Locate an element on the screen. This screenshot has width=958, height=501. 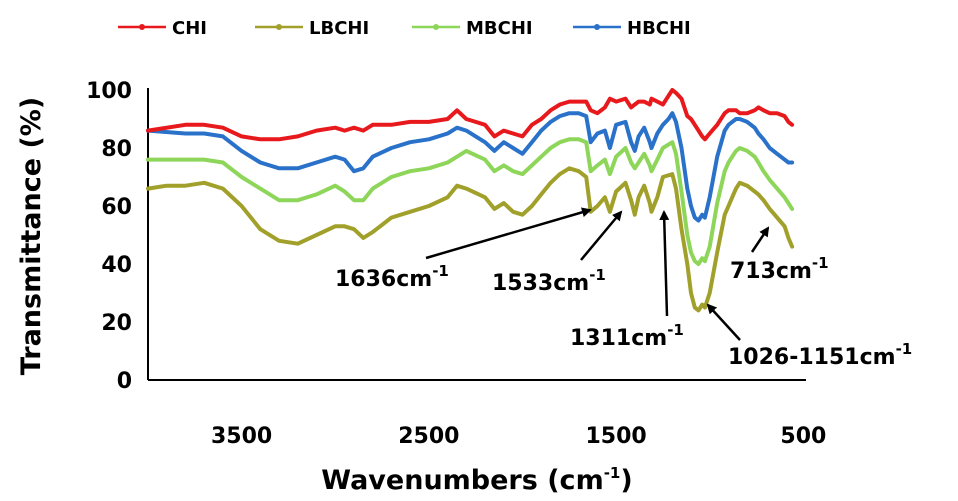
annotation-1636: 1636cm-1 is located at coordinates (392, 277).